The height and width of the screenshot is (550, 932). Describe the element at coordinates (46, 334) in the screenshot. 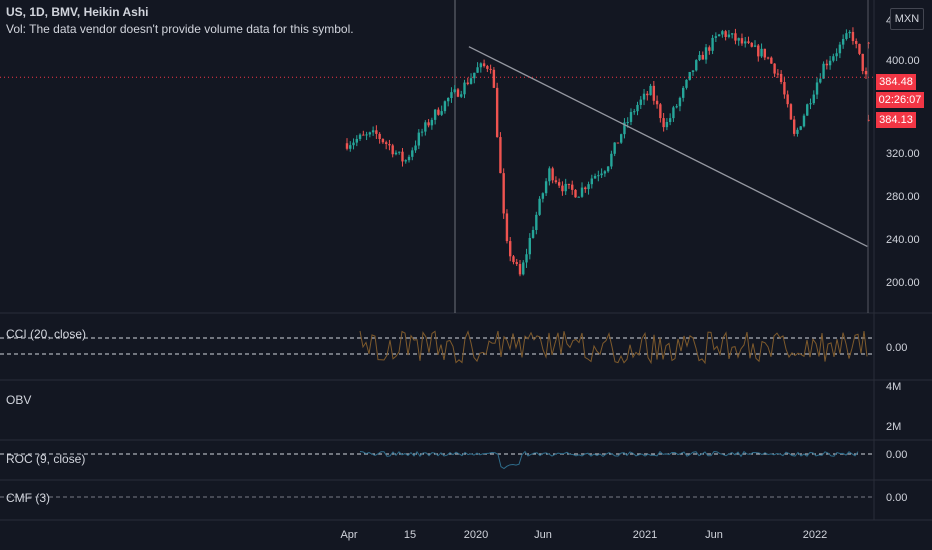

I see `cci-panel-label: CCI (20, close)` at that location.